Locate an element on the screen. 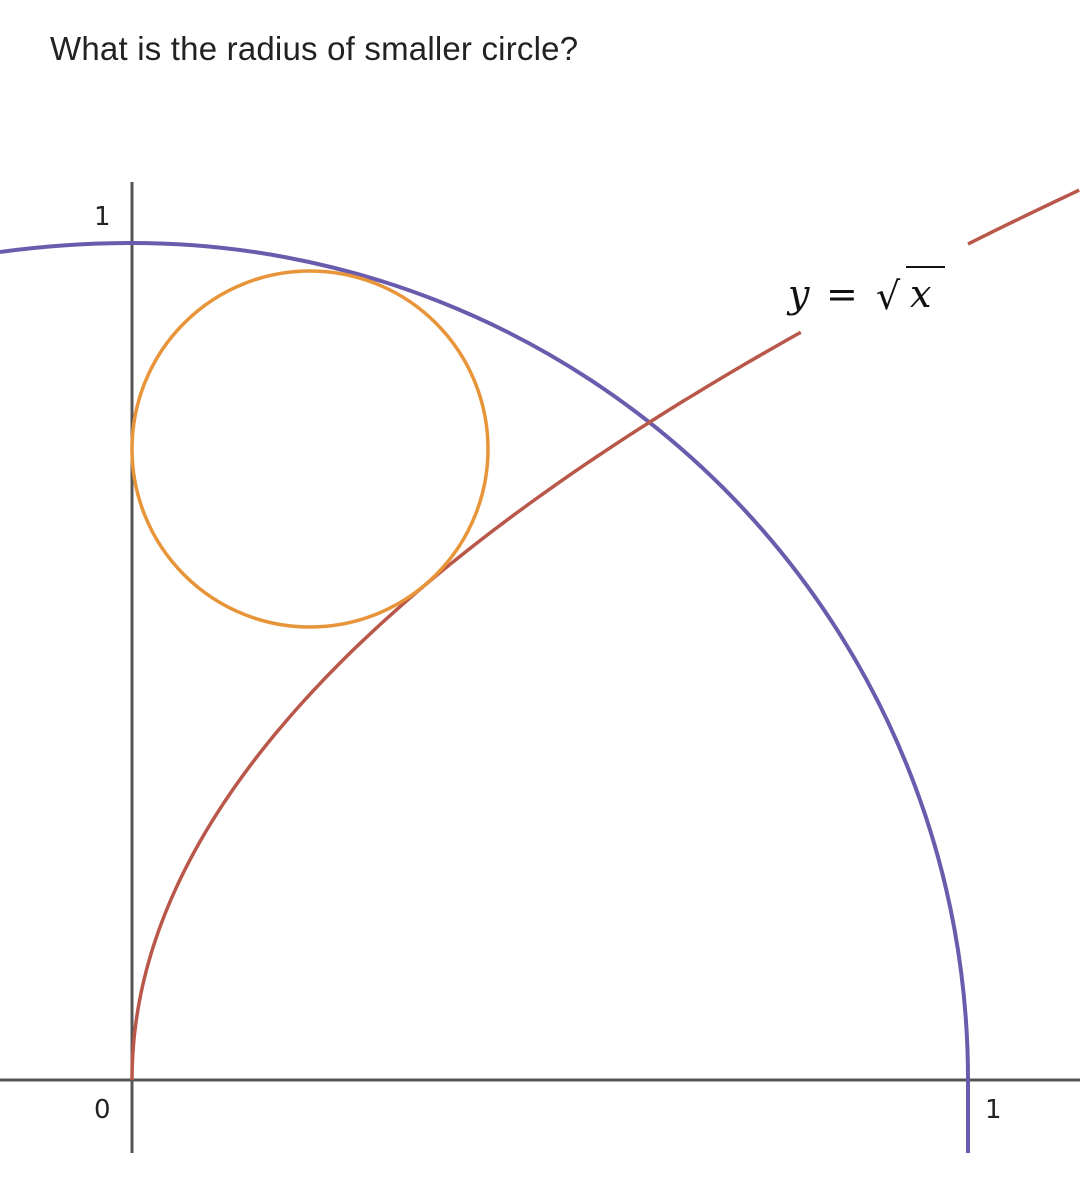 Image resolution: width=1080 pixels, height=1181 pixels. curve-label-equals: = is located at coordinates (842, 294).